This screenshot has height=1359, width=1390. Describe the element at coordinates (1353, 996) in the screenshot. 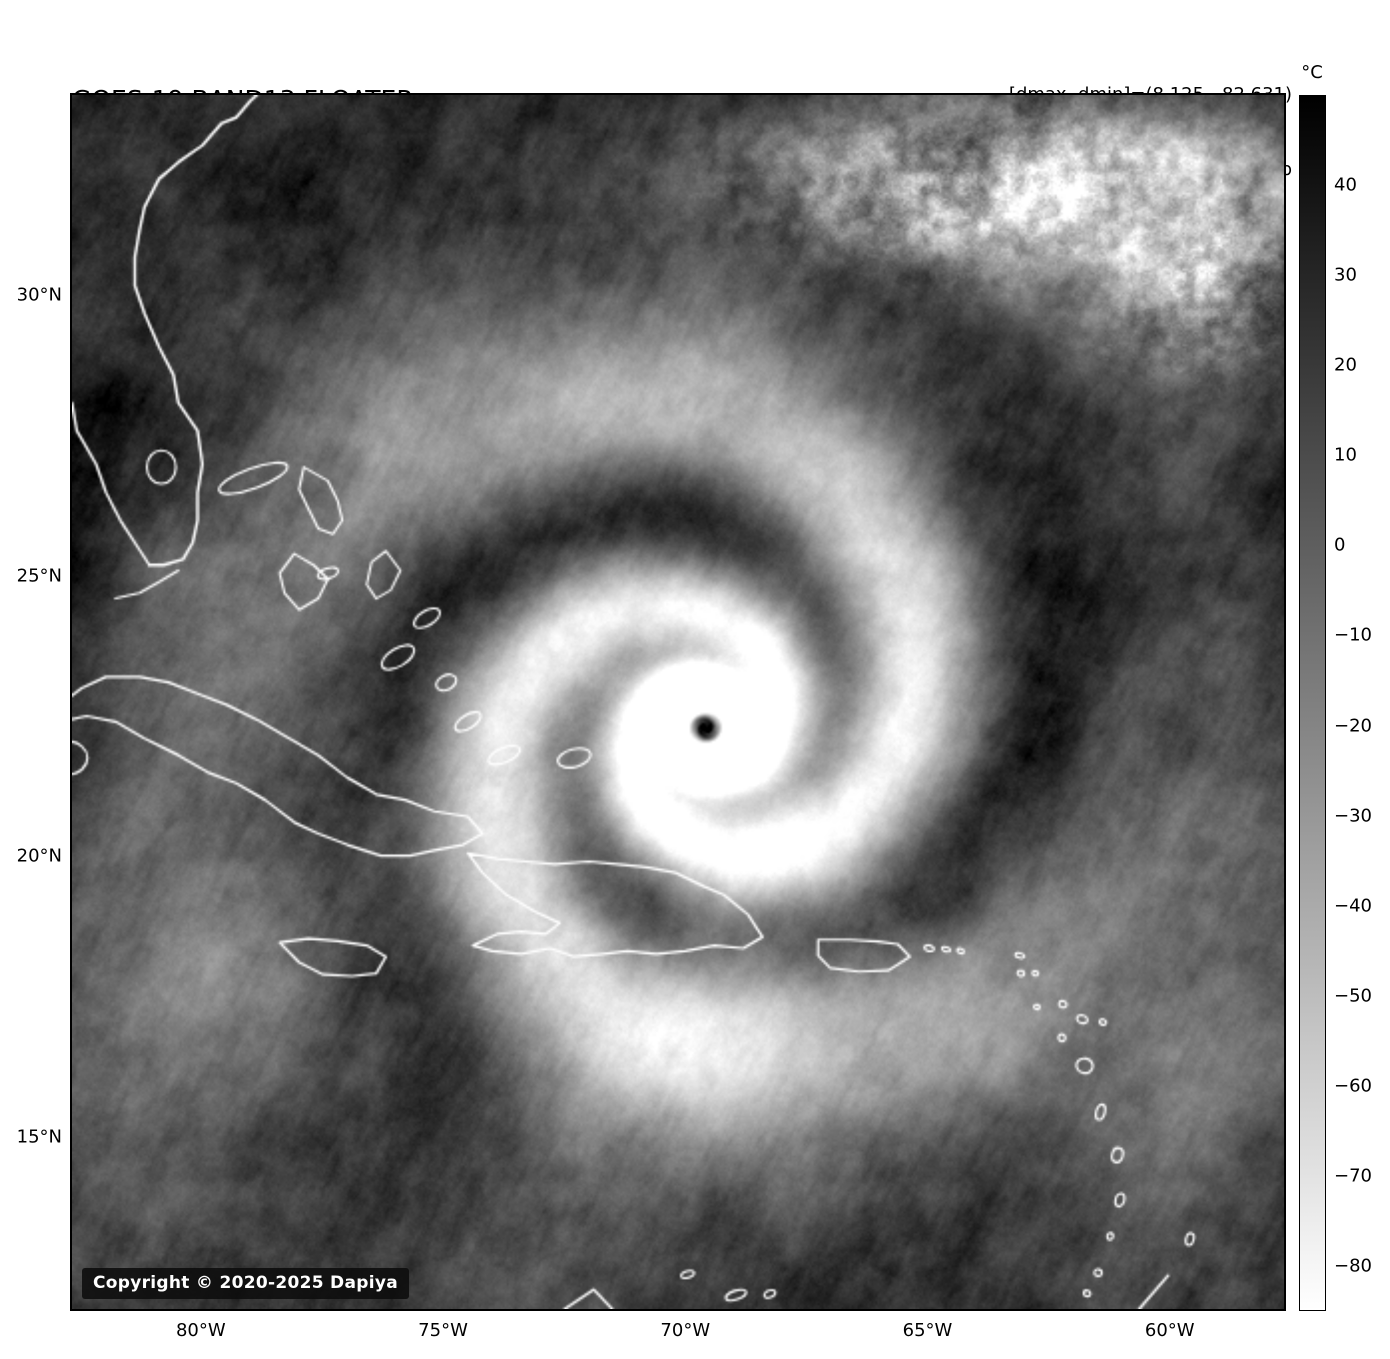

I see `colorbar-tick-label: −50` at that location.